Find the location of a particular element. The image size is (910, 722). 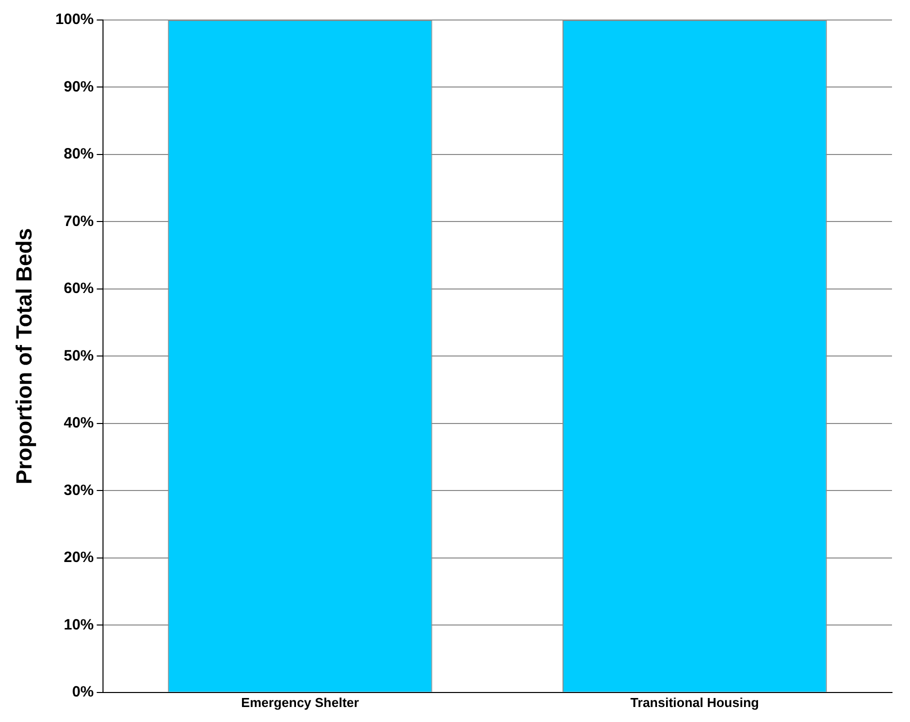

y-tick-label: 10% is located at coordinates (79, 625).